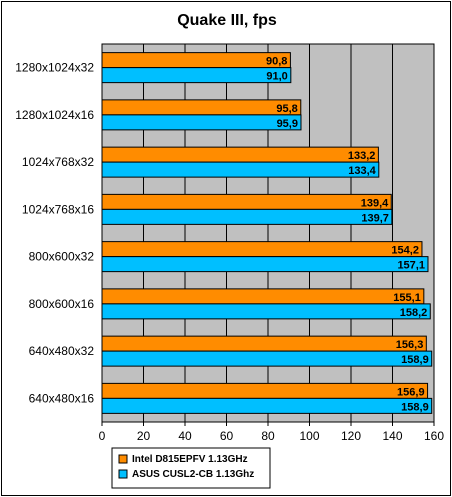 The width and height of the screenshot is (452, 497). I want to click on category-label: 1280x1024x16, so click(54, 115).